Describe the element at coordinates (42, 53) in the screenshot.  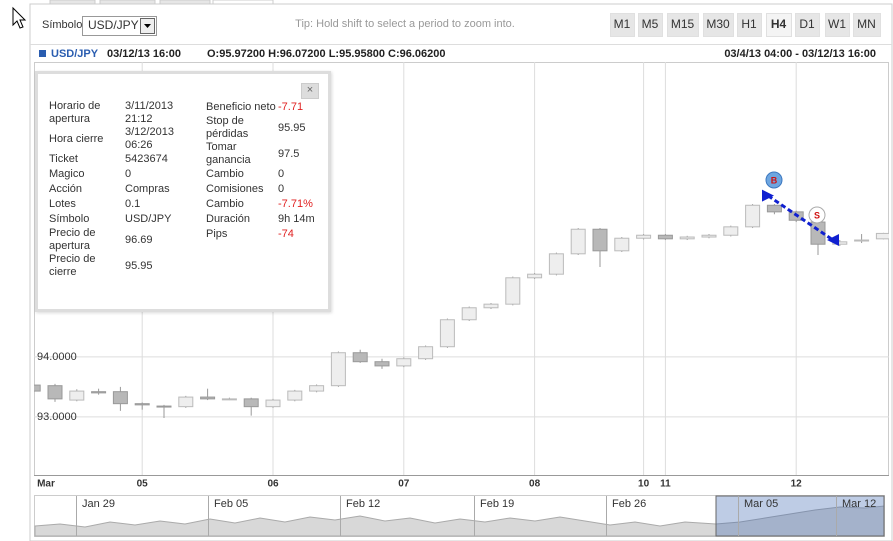
I see `symbol-icon` at that location.